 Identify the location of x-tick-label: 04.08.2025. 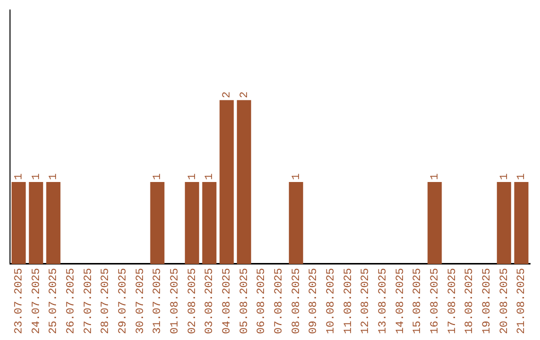
(228, 301).